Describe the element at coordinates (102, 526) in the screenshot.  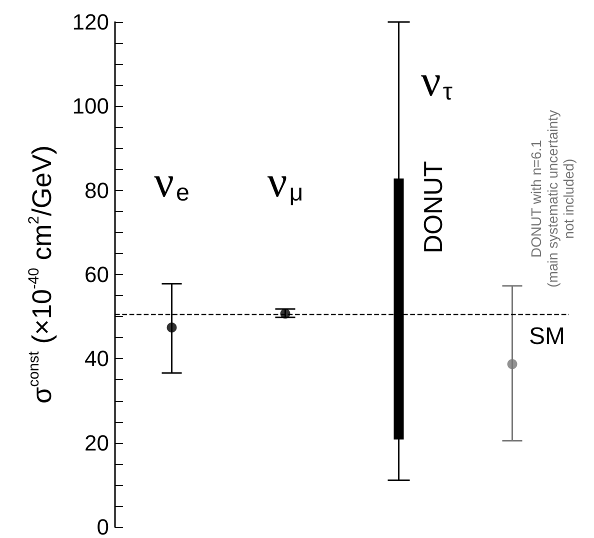
I see `y-tick-label: 0` at that location.